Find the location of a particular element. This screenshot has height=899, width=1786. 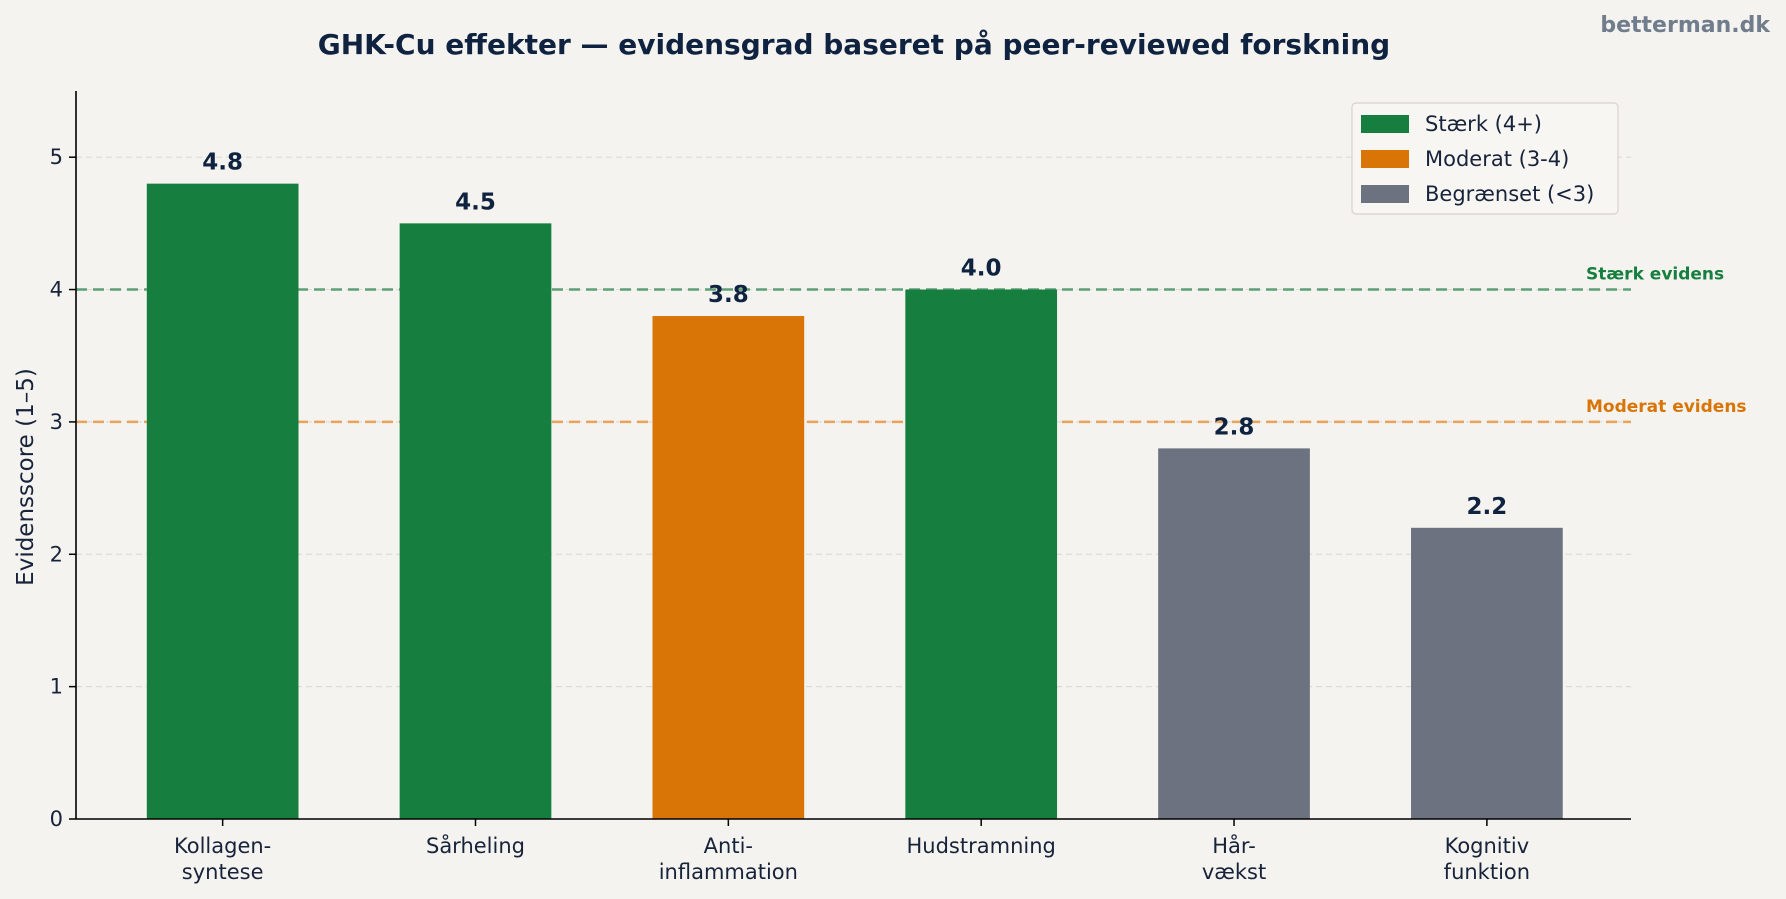

x-tick-label: Hudstramning is located at coordinates (981, 846).